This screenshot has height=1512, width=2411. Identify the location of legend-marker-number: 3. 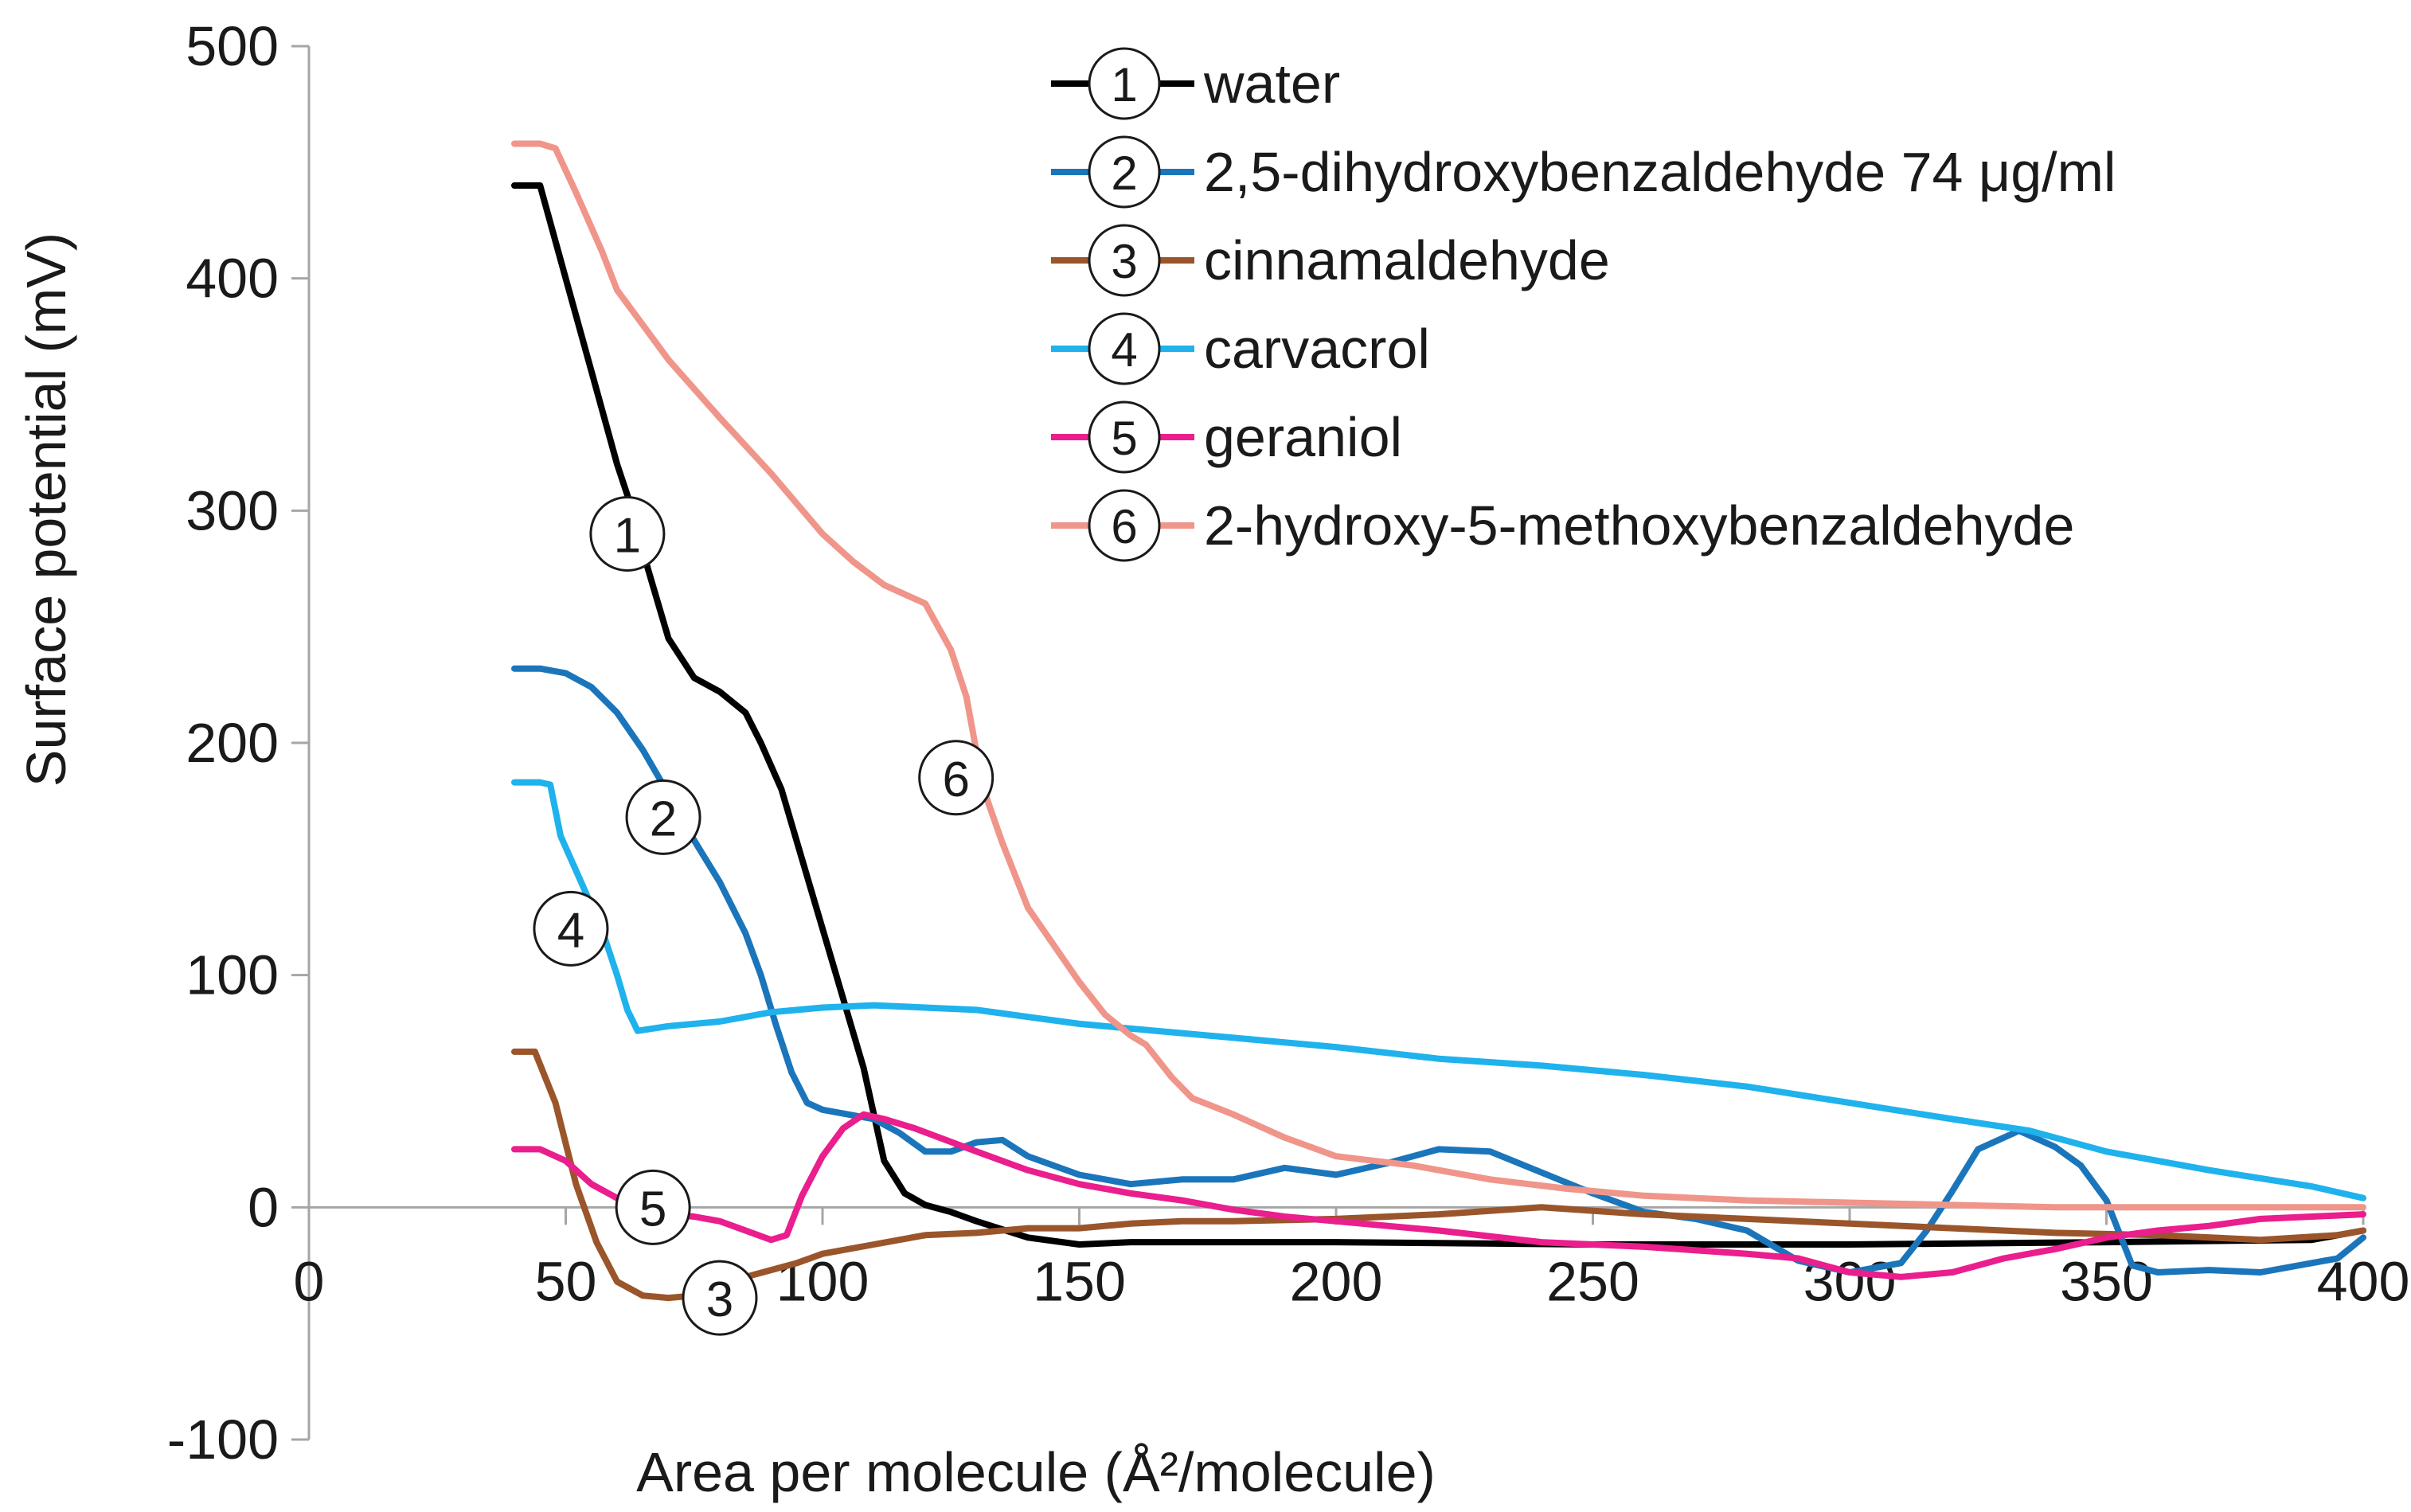
(1124, 261).